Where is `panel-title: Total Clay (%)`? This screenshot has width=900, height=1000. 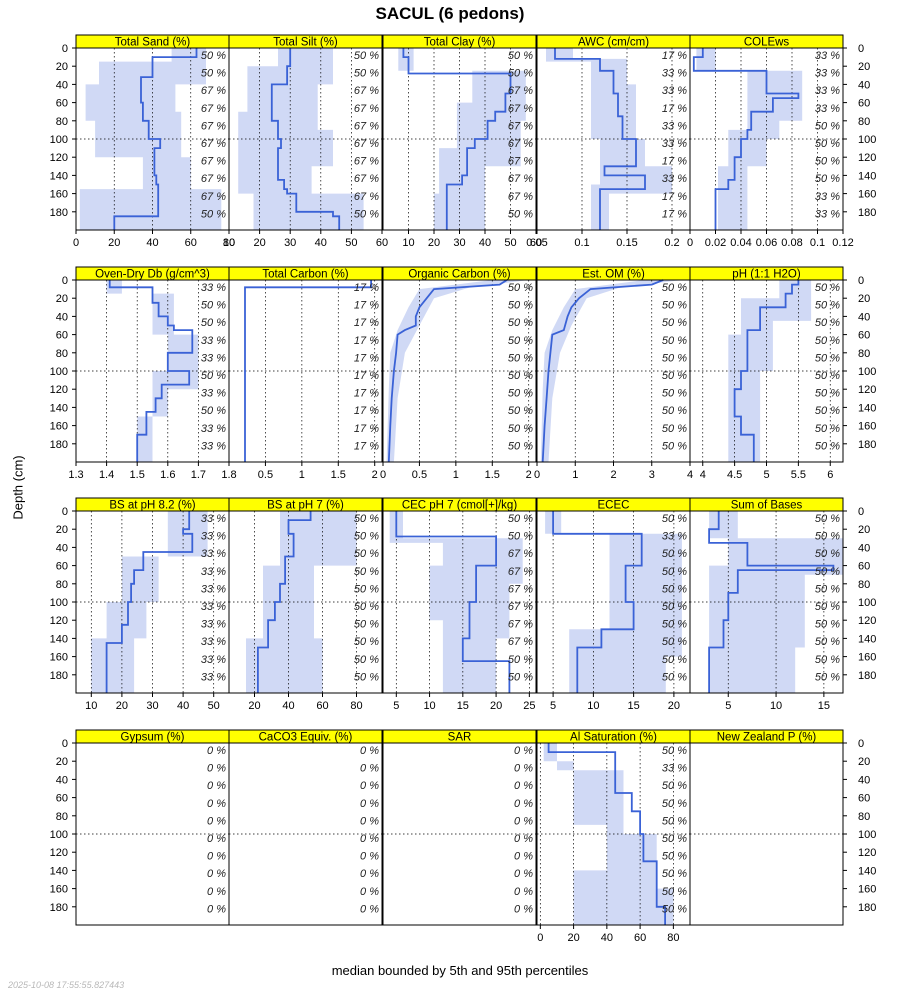 panel-title: Total Clay (%) is located at coordinates (460, 43).